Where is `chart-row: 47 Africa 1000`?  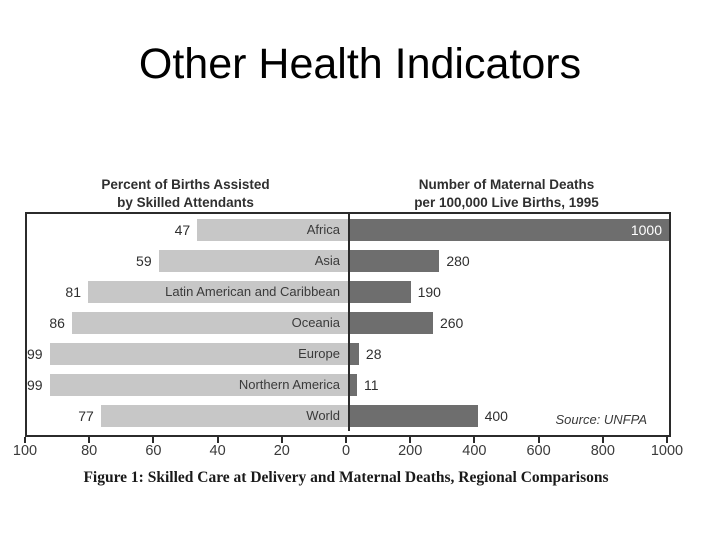
chart-row: 47 Africa 1000 is located at coordinates (348, 229).